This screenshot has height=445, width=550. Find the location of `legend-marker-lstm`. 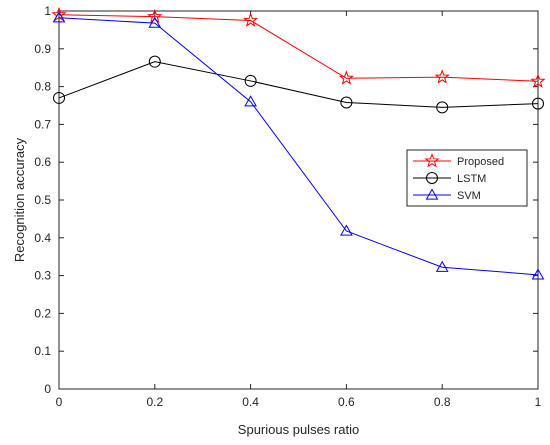

legend-marker-lstm is located at coordinates (432, 178).